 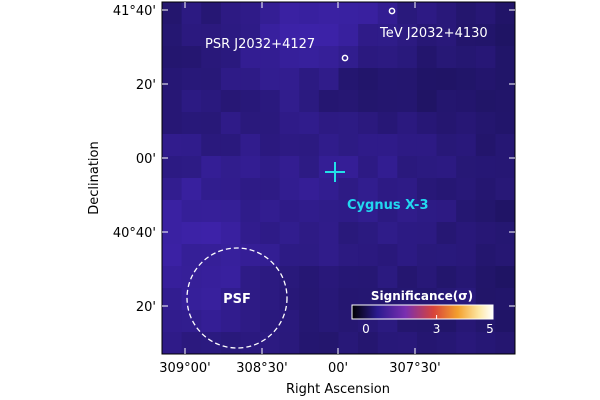 I want to click on x-tick-label: 307°30', so click(x=414, y=368).